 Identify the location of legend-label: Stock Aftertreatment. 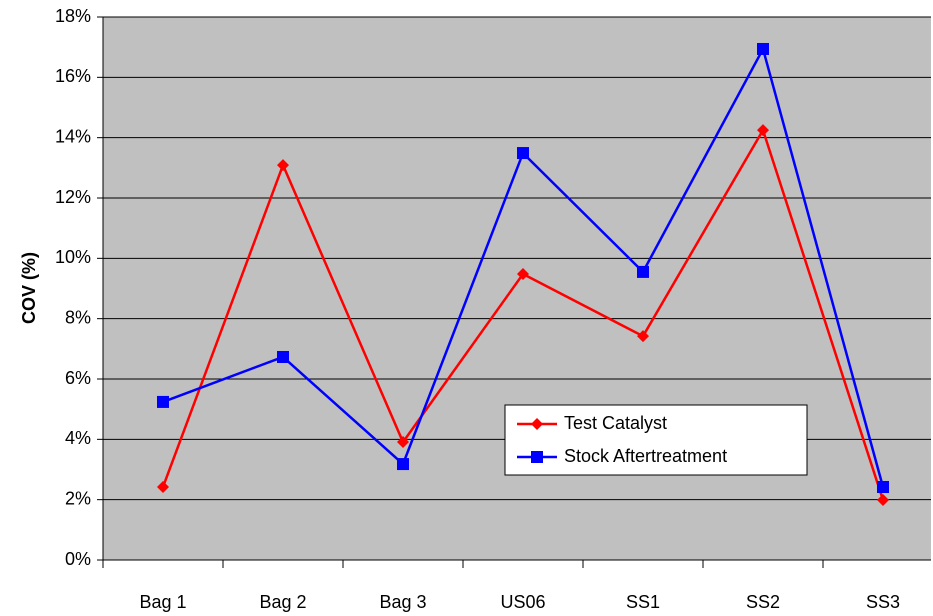
(645, 456).